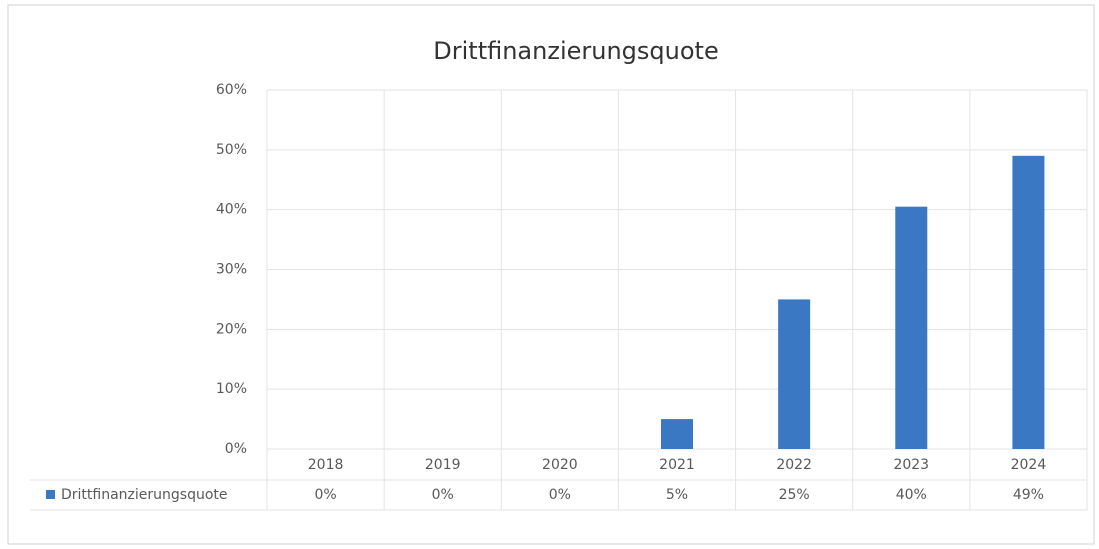 This screenshot has height=549, width=1099. Describe the element at coordinates (911, 495) in the screenshot. I see `table-value: 40%` at that location.